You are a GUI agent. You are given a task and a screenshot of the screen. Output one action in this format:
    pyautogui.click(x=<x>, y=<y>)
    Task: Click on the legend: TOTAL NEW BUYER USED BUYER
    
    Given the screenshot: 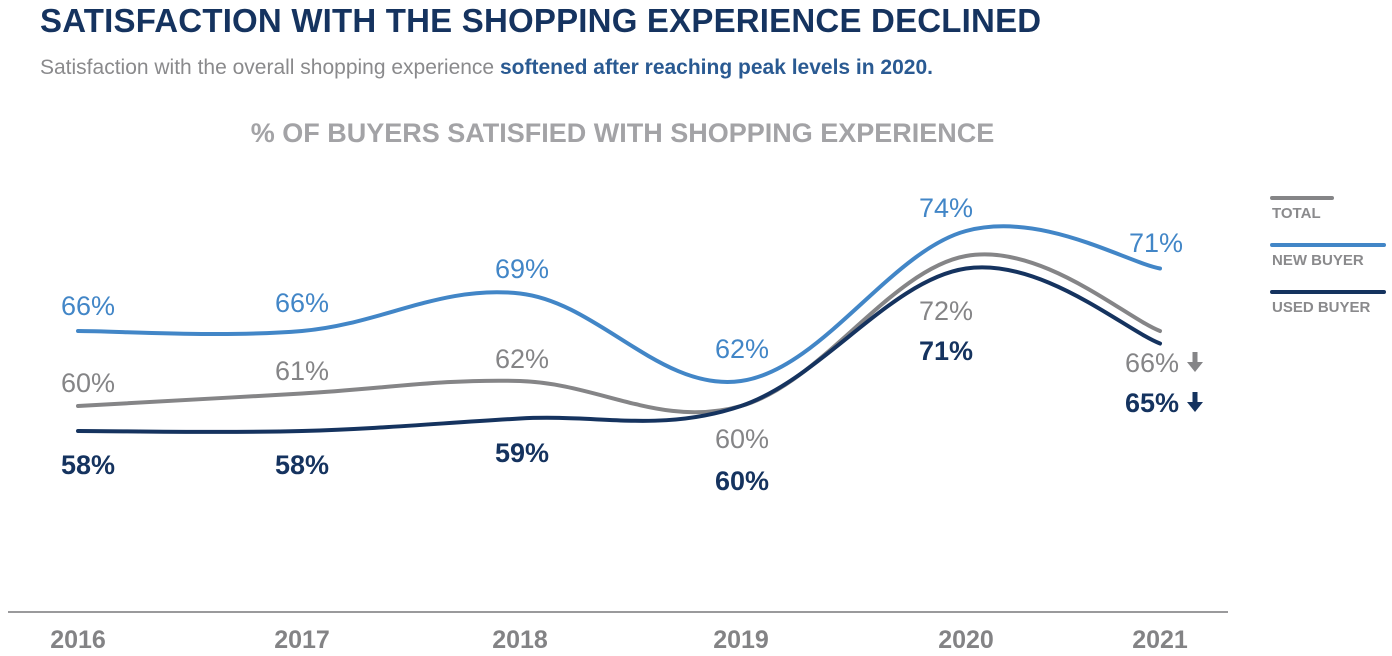 What is the action you would take?
    pyautogui.click(x=1330, y=262)
    